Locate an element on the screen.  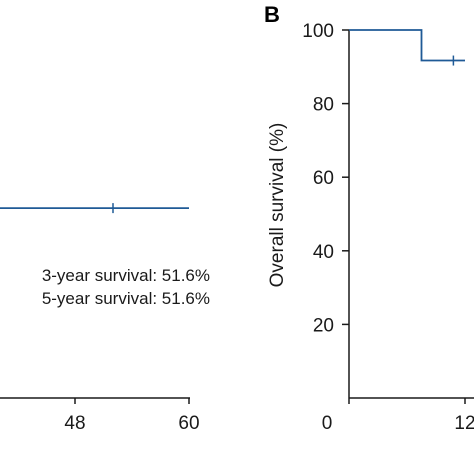
panel-b-label: B is located at coordinates (272, 14).